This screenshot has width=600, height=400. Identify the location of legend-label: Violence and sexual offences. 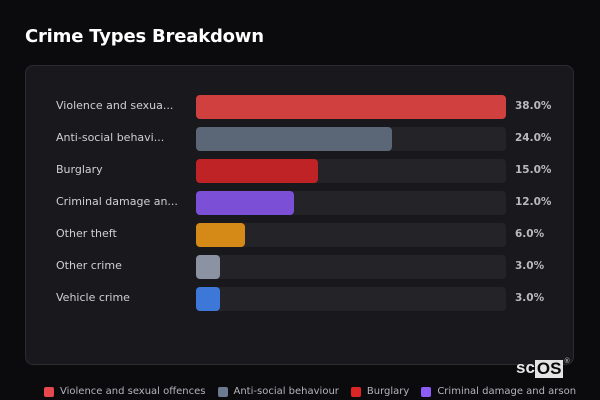
(133, 391).